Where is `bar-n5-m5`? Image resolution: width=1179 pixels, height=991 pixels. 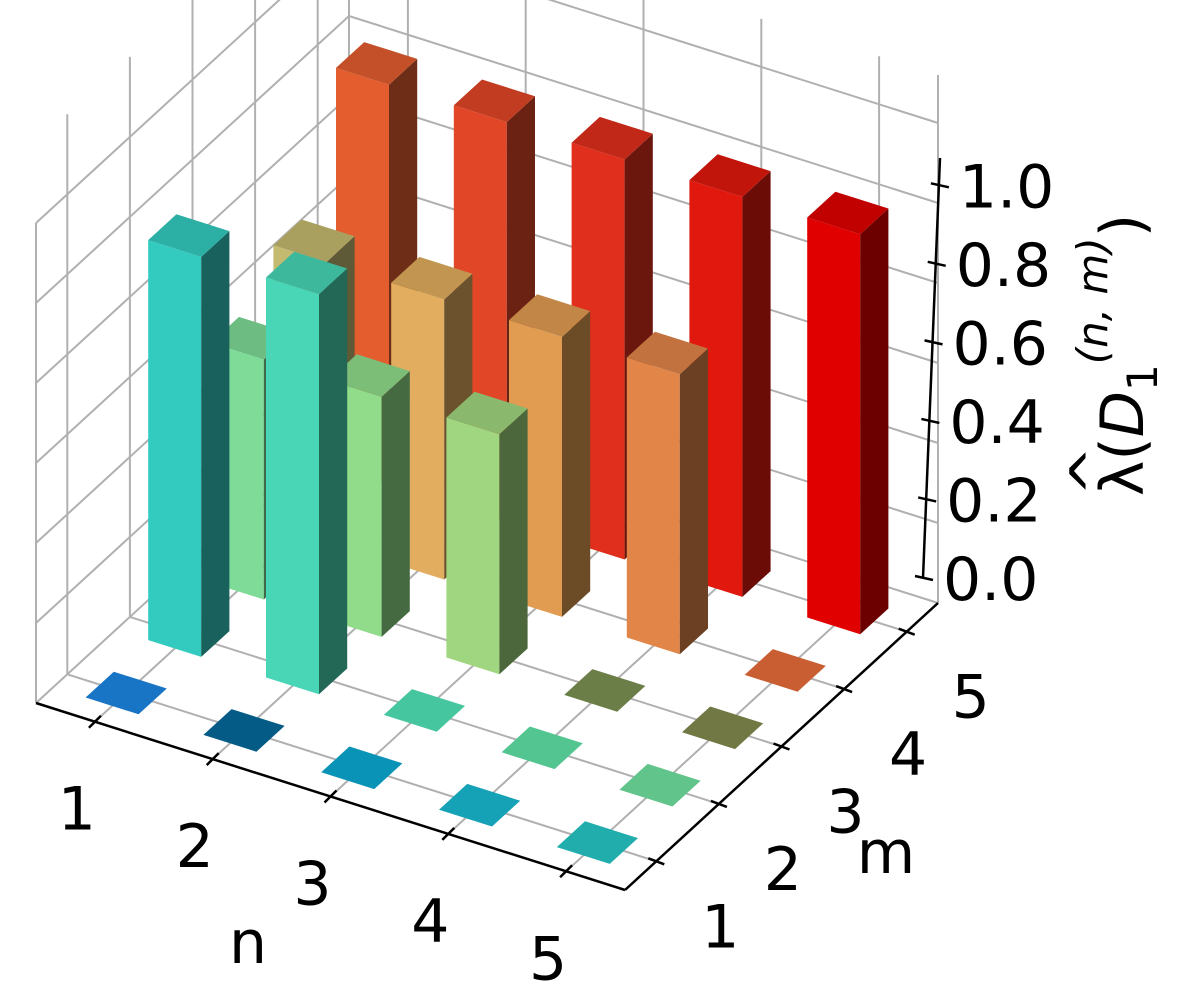 bar-n5-m5 is located at coordinates (848, 413).